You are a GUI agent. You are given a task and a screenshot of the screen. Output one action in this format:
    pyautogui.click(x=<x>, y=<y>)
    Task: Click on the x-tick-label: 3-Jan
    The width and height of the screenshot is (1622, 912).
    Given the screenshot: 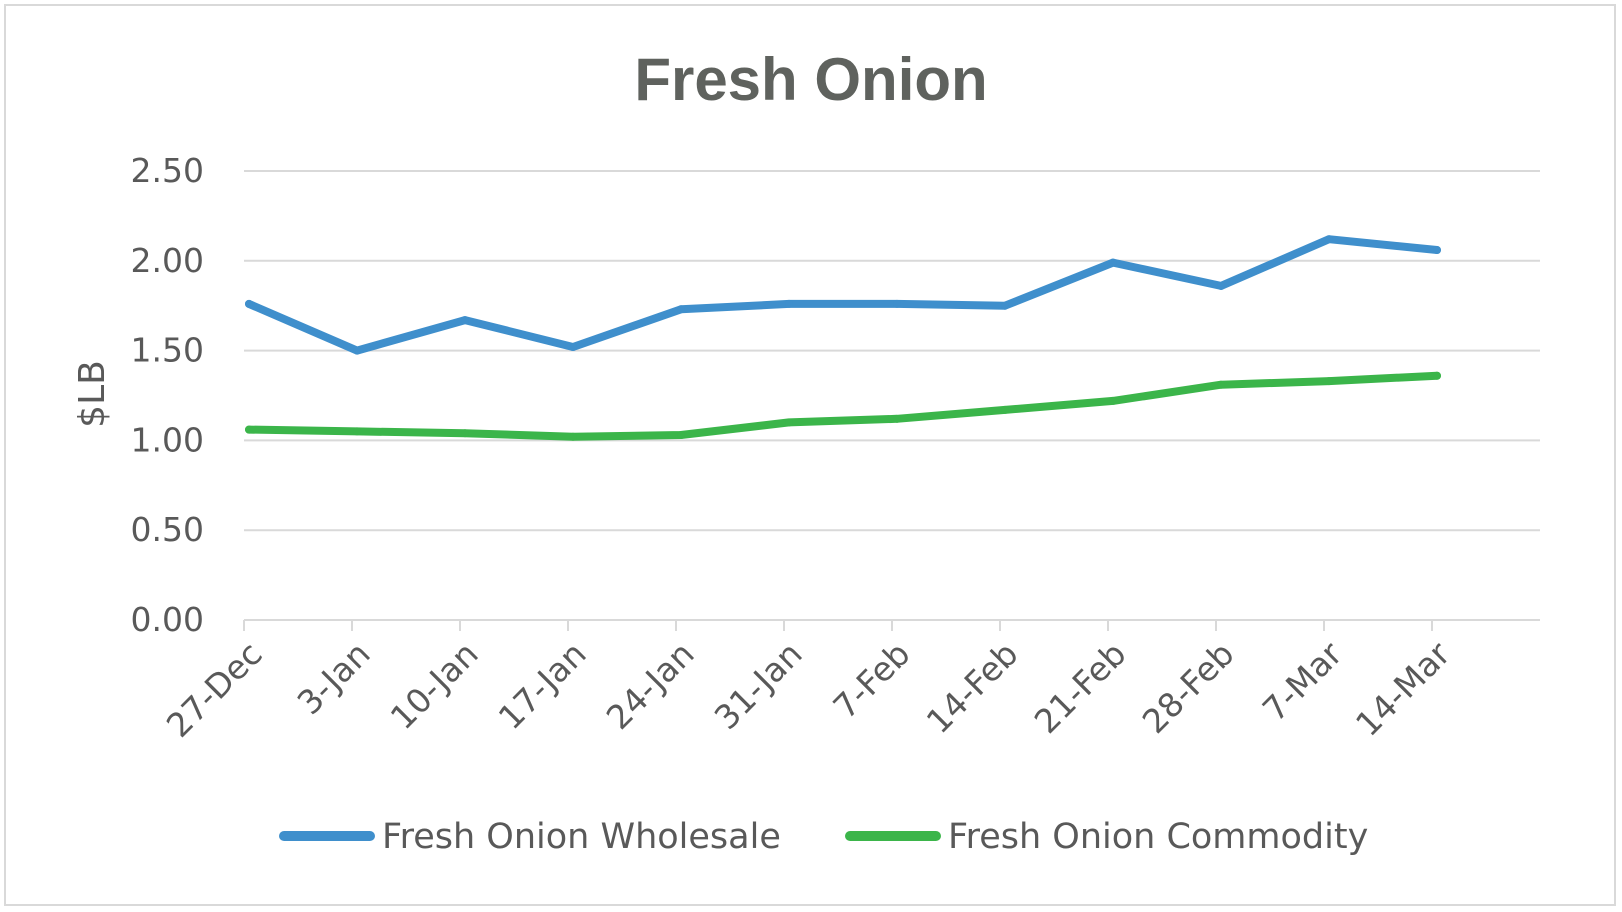 What is the action you would take?
    pyautogui.click(x=334, y=678)
    